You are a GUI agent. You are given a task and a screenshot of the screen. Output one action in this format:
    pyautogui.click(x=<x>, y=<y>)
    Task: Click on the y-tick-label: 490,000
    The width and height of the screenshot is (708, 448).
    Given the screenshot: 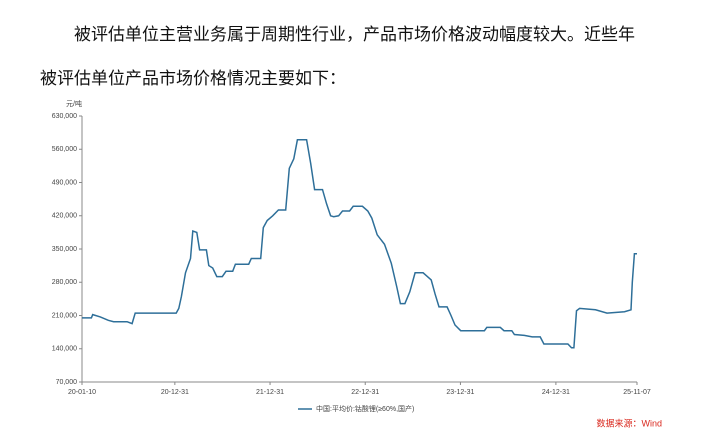 What is the action you would take?
    pyautogui.click(x=64, y=182)
    